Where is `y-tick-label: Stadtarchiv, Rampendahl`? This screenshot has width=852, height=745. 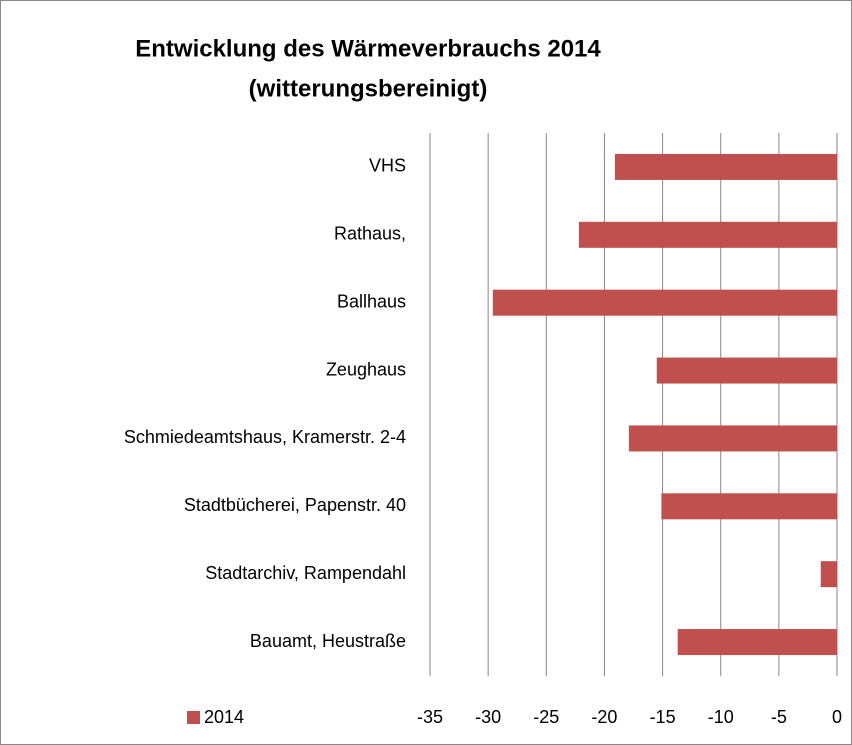
y-tick-label: Stadtarchiv, Rampendahl is located at coordinates (305, 573).